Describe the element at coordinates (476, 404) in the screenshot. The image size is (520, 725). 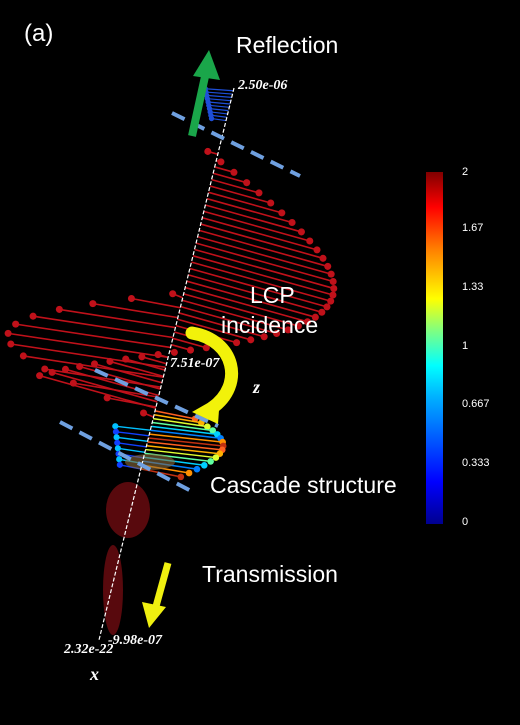
I see `colorbar-tick: 0.667` at that location.